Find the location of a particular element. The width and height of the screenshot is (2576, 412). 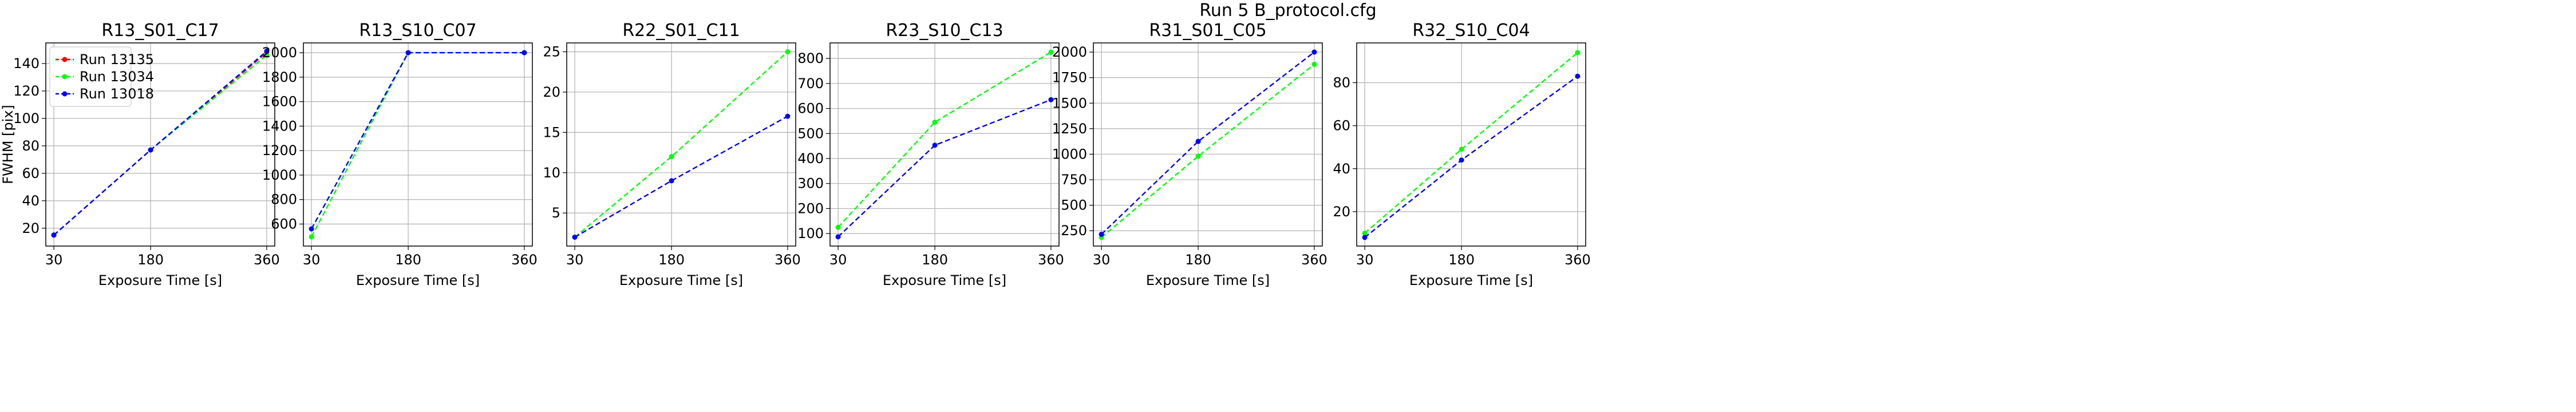

y-tick-label: 1750 is located at coordinates (1069, 78).